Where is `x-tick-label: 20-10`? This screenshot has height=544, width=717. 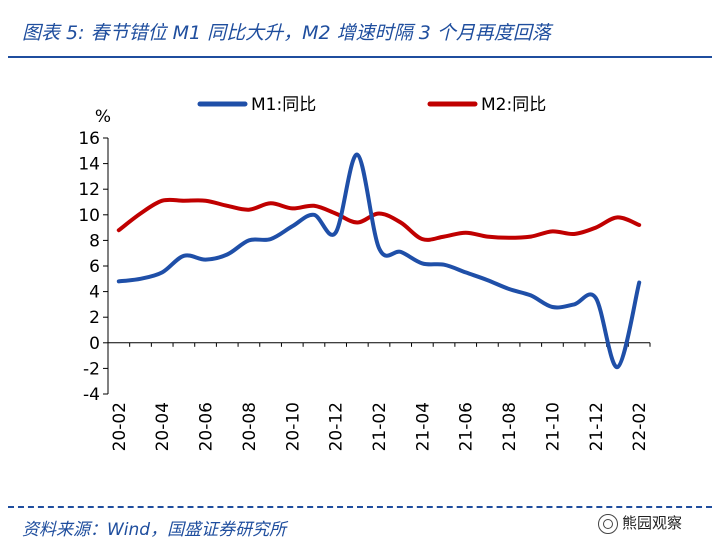
x-tick-label: 20-10 is located at coordinates (293, 426).